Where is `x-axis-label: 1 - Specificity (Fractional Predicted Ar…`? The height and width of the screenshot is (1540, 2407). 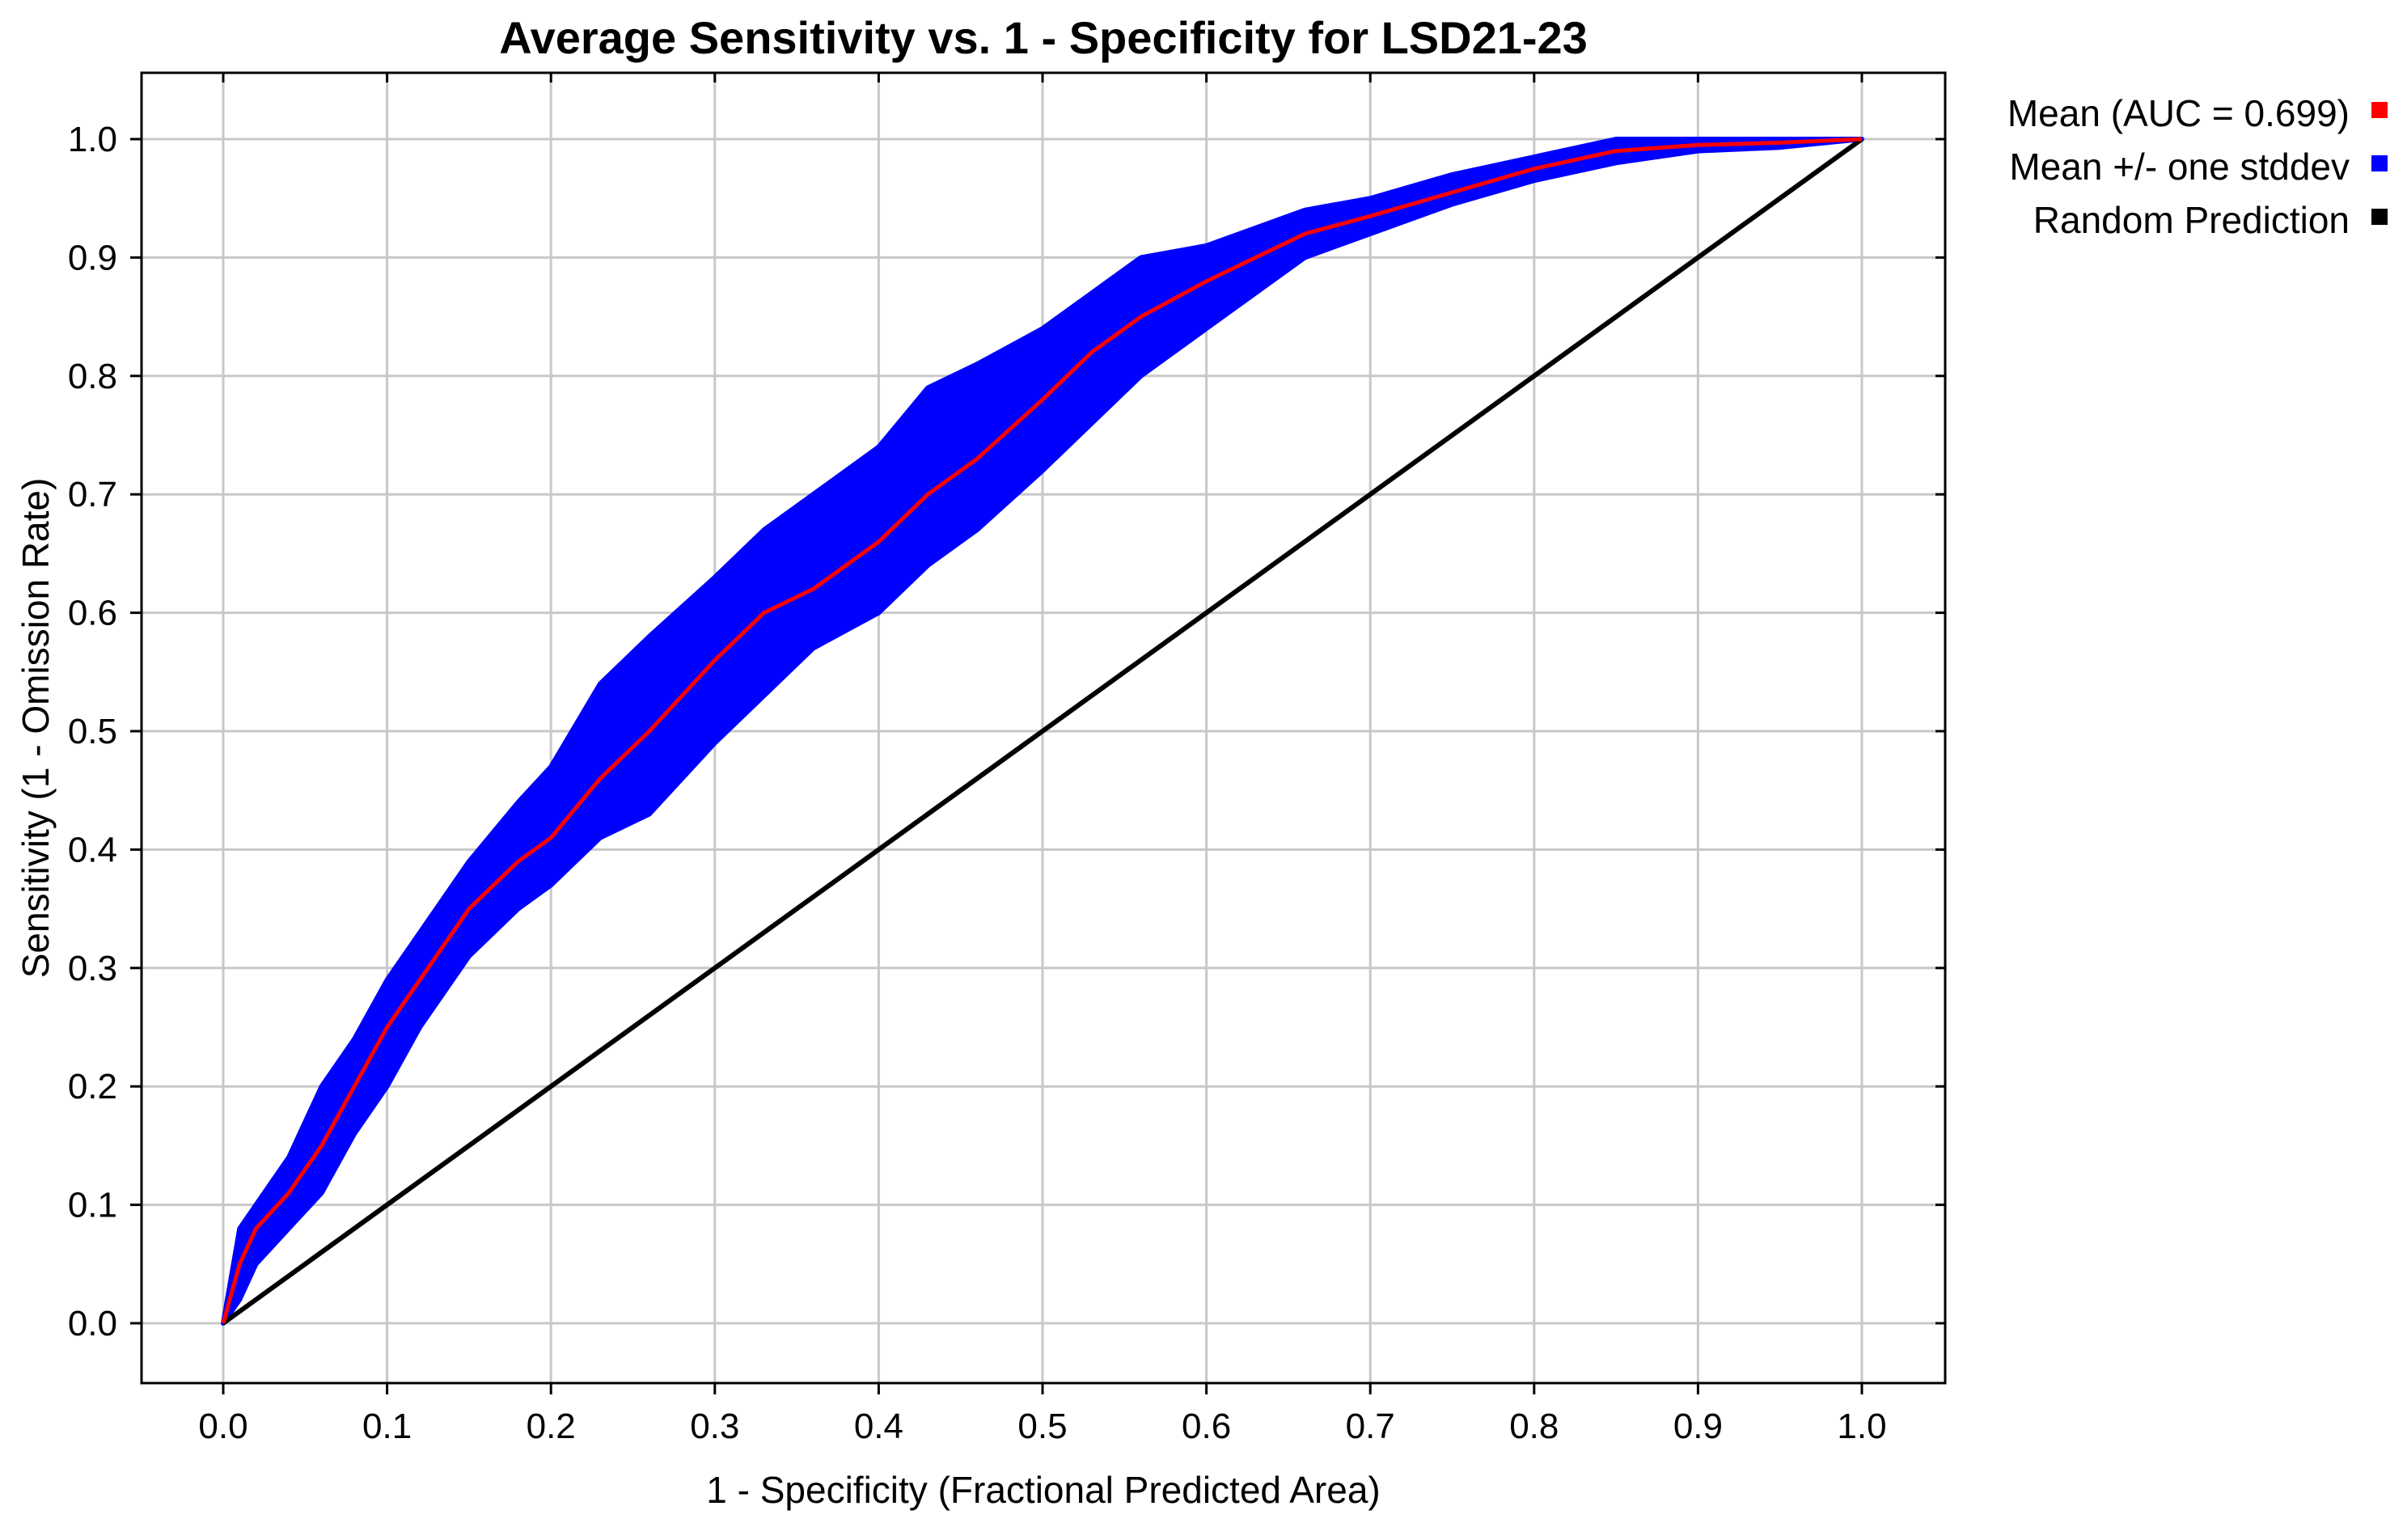
x-axis-label: 1 - Specificity (Fractional Predicted Ar… is located at coordinates (1043, 1490).